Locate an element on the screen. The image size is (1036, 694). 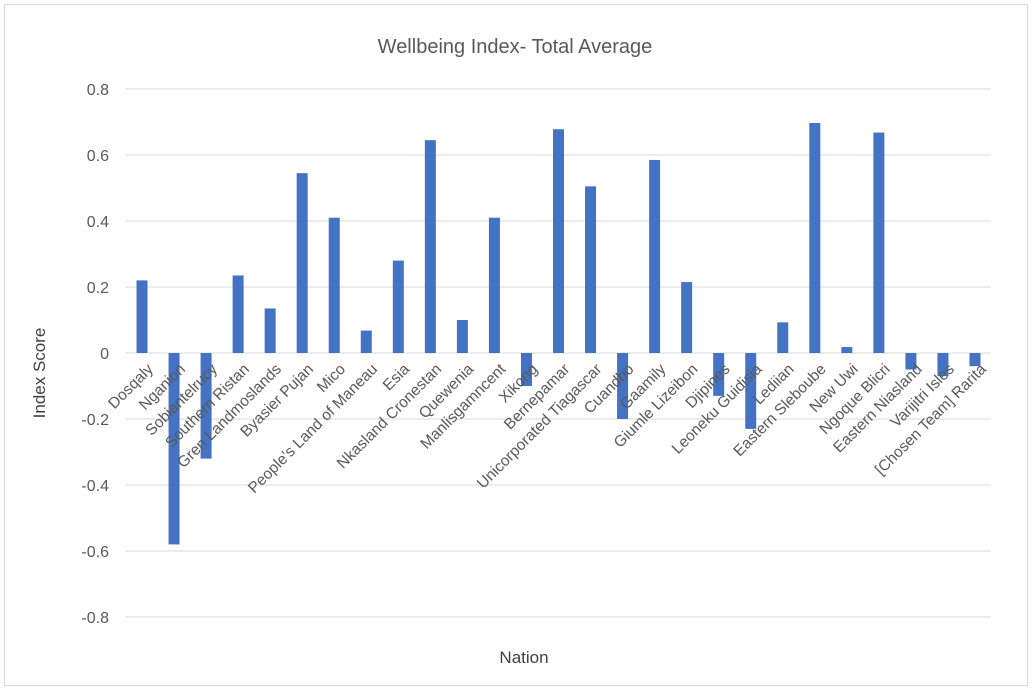
y-tick-label: -0.2 is located at coordinates (95, 420).